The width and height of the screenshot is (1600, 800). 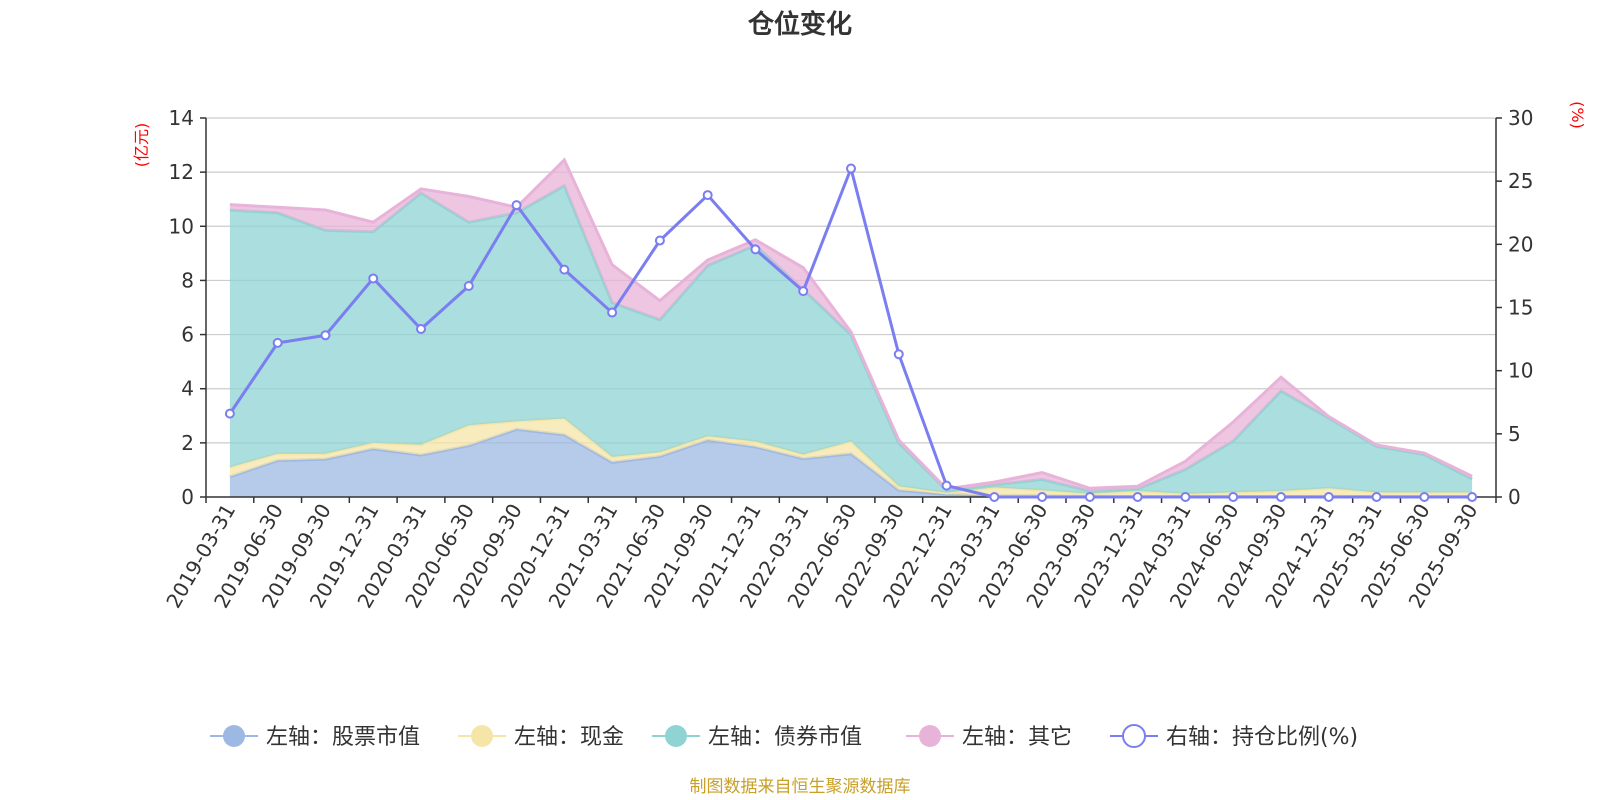 What do you see at coordinates (1514, 497) in the screenshot?
I see `right-axis-tick-label: 0` at bounding box center [1514, 497].